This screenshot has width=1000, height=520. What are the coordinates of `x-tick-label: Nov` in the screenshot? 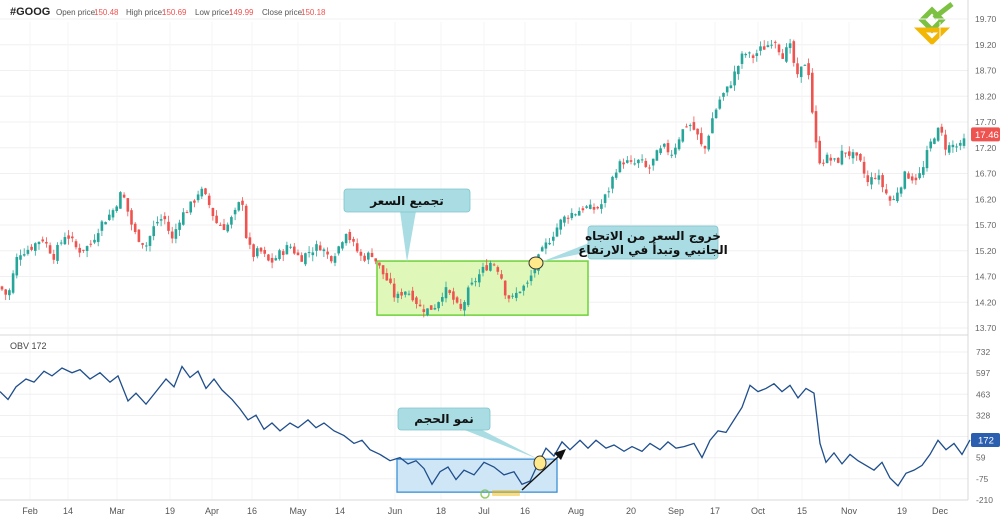 It's located at (849, 511).